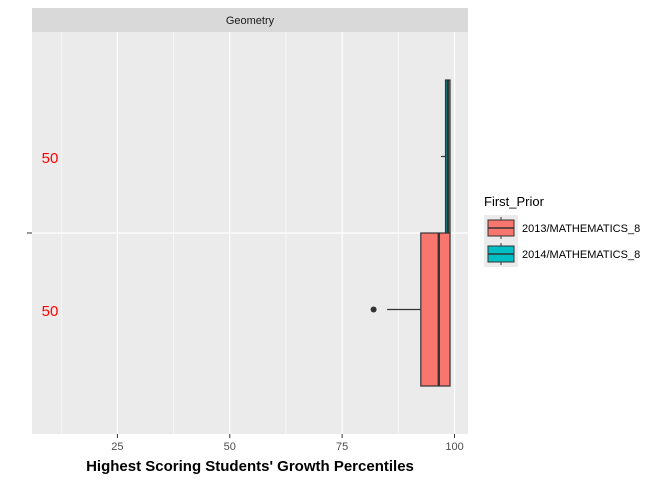 This screenshot has width=672, height=480. I want to click on annotations: 50 50, so click(50, 235).